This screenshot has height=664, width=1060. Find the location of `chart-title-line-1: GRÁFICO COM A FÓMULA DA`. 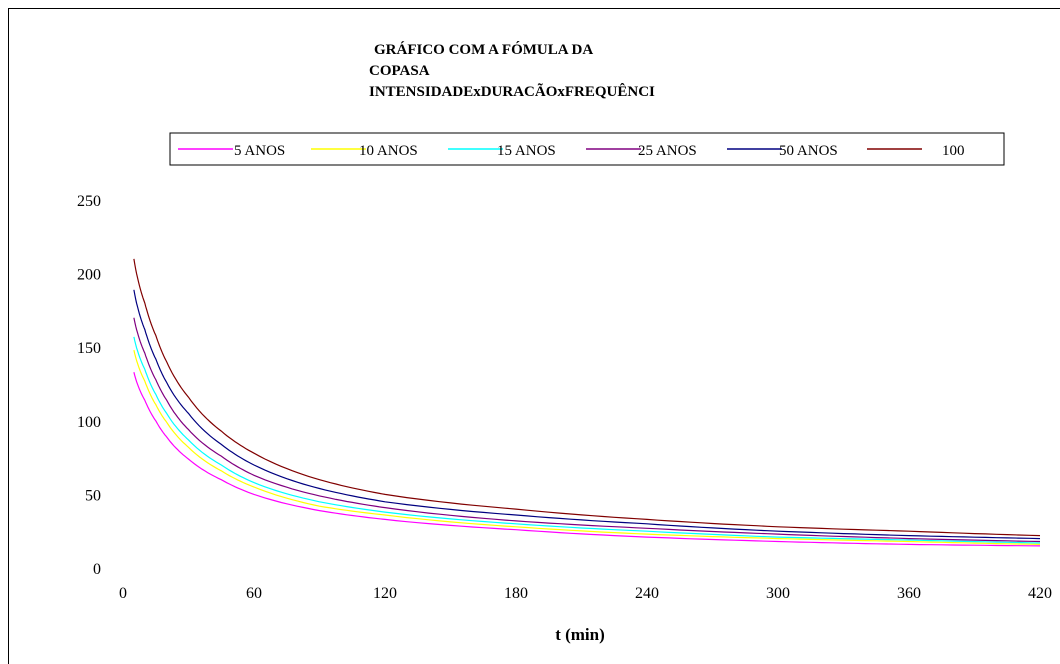

chart-title-line-1: GRÁFICO COM A FÓMULA DA is located at coordinates (484, 50).